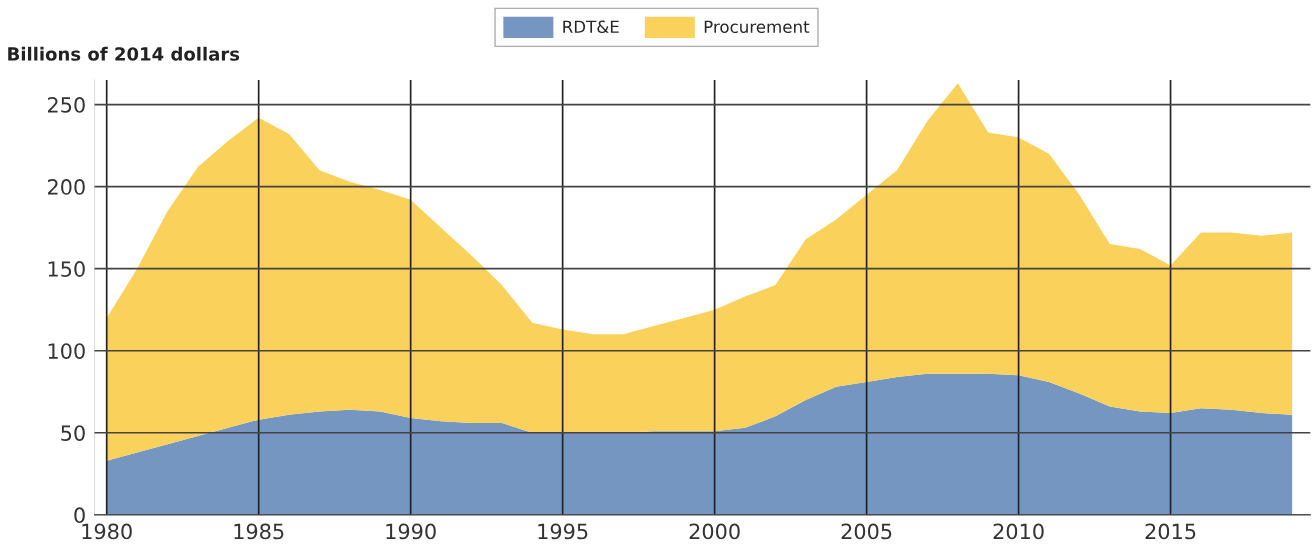 The width and height of the screenshot is (1313, 559). What do you see at coordinates (107, 531) in the screenshot?
I see `x-tick-label: 1980` at bounding box center [107, 531].